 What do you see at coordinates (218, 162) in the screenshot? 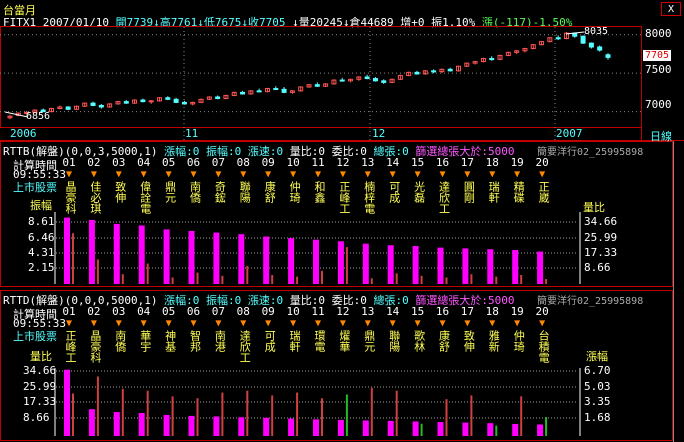
I see `rttb-rank: 07` at bounding box center [218, 162].